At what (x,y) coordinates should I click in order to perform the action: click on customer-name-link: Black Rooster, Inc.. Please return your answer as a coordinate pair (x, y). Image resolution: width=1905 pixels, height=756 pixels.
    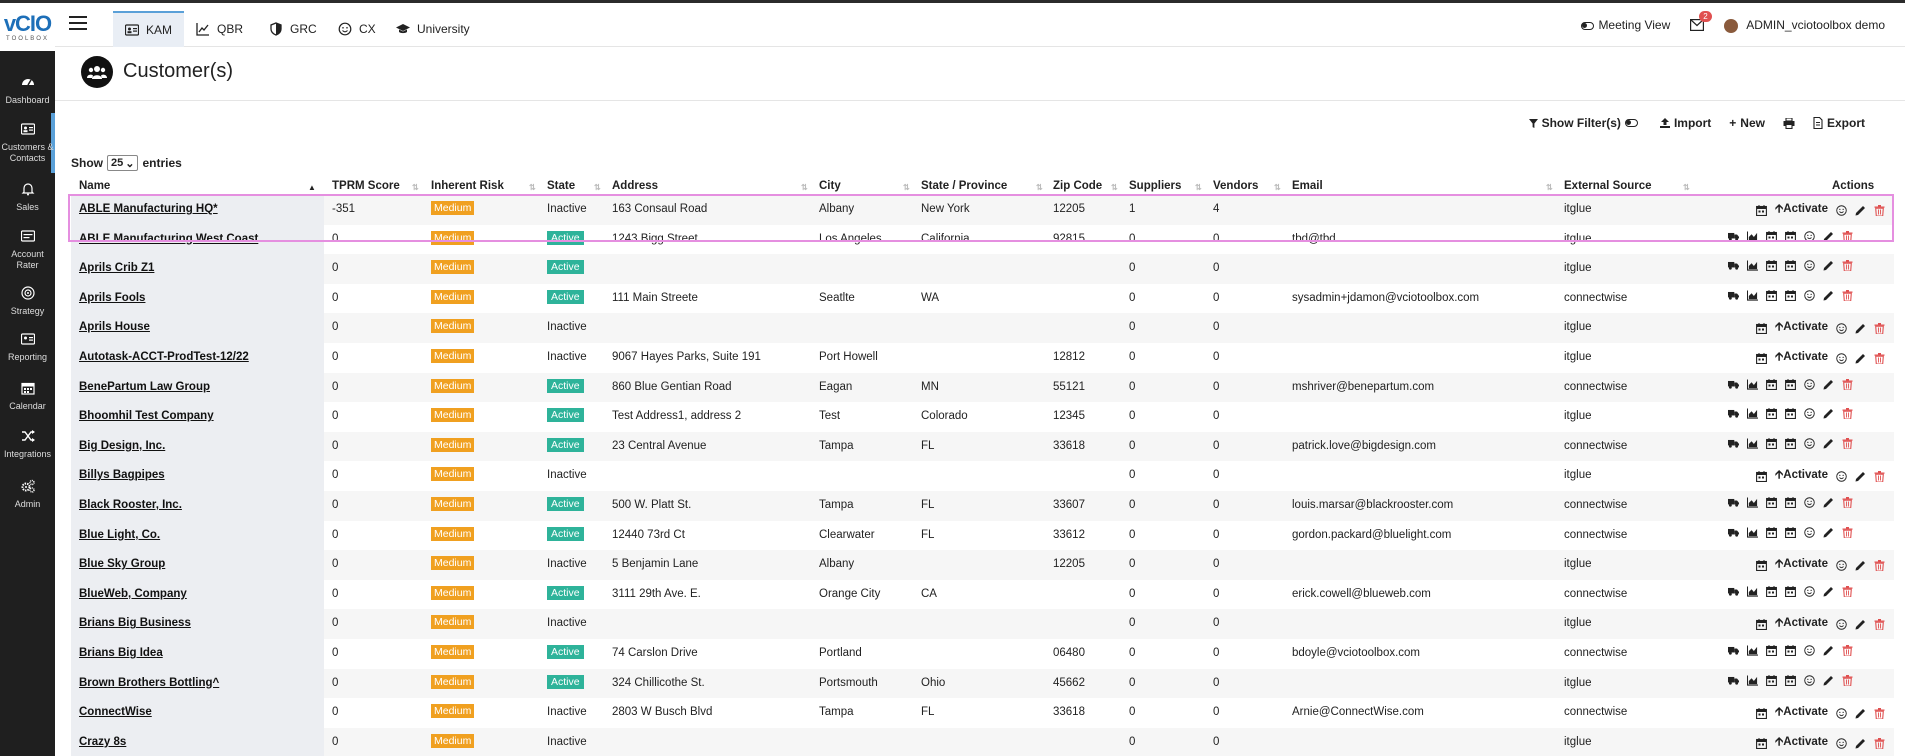
    Looking at the image, I should click on (130, 504).